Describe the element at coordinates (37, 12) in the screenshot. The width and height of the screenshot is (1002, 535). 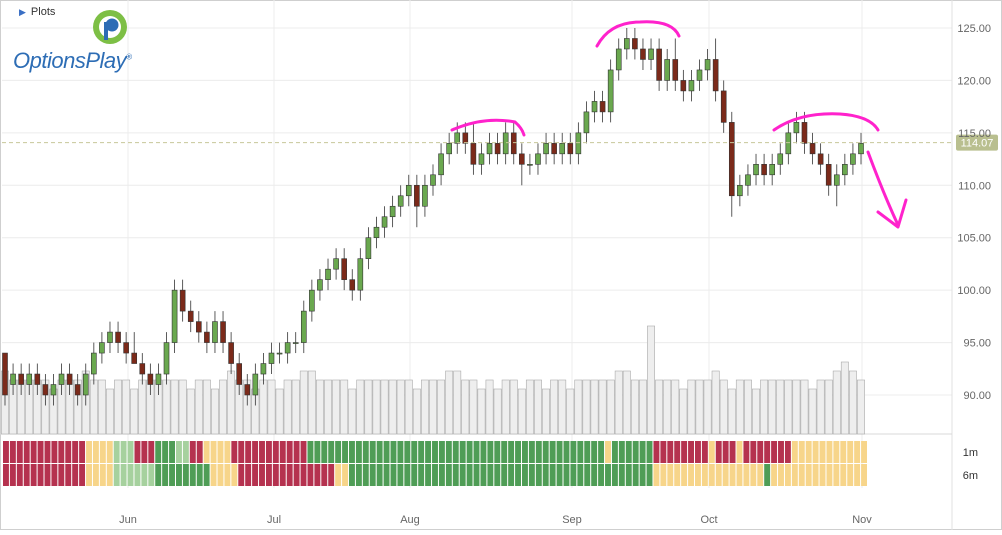
I see `plots-toggle: ▶ Plots` at that location.